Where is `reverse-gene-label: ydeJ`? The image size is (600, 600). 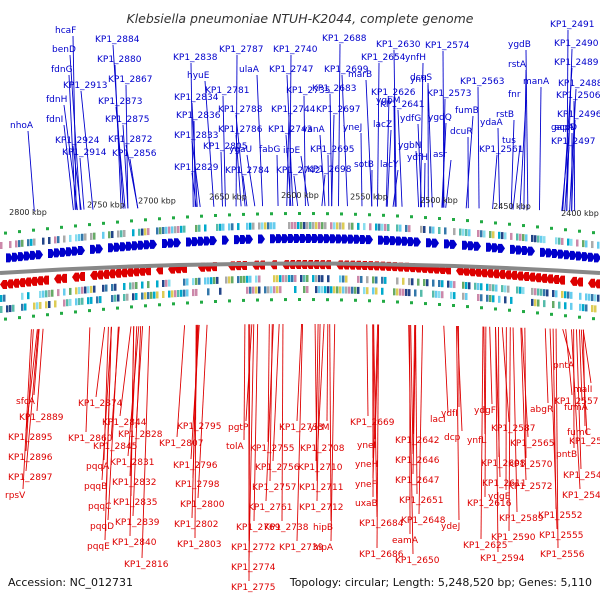
reverse-gene-label: ydeJ is located at coordinates (450, 527).